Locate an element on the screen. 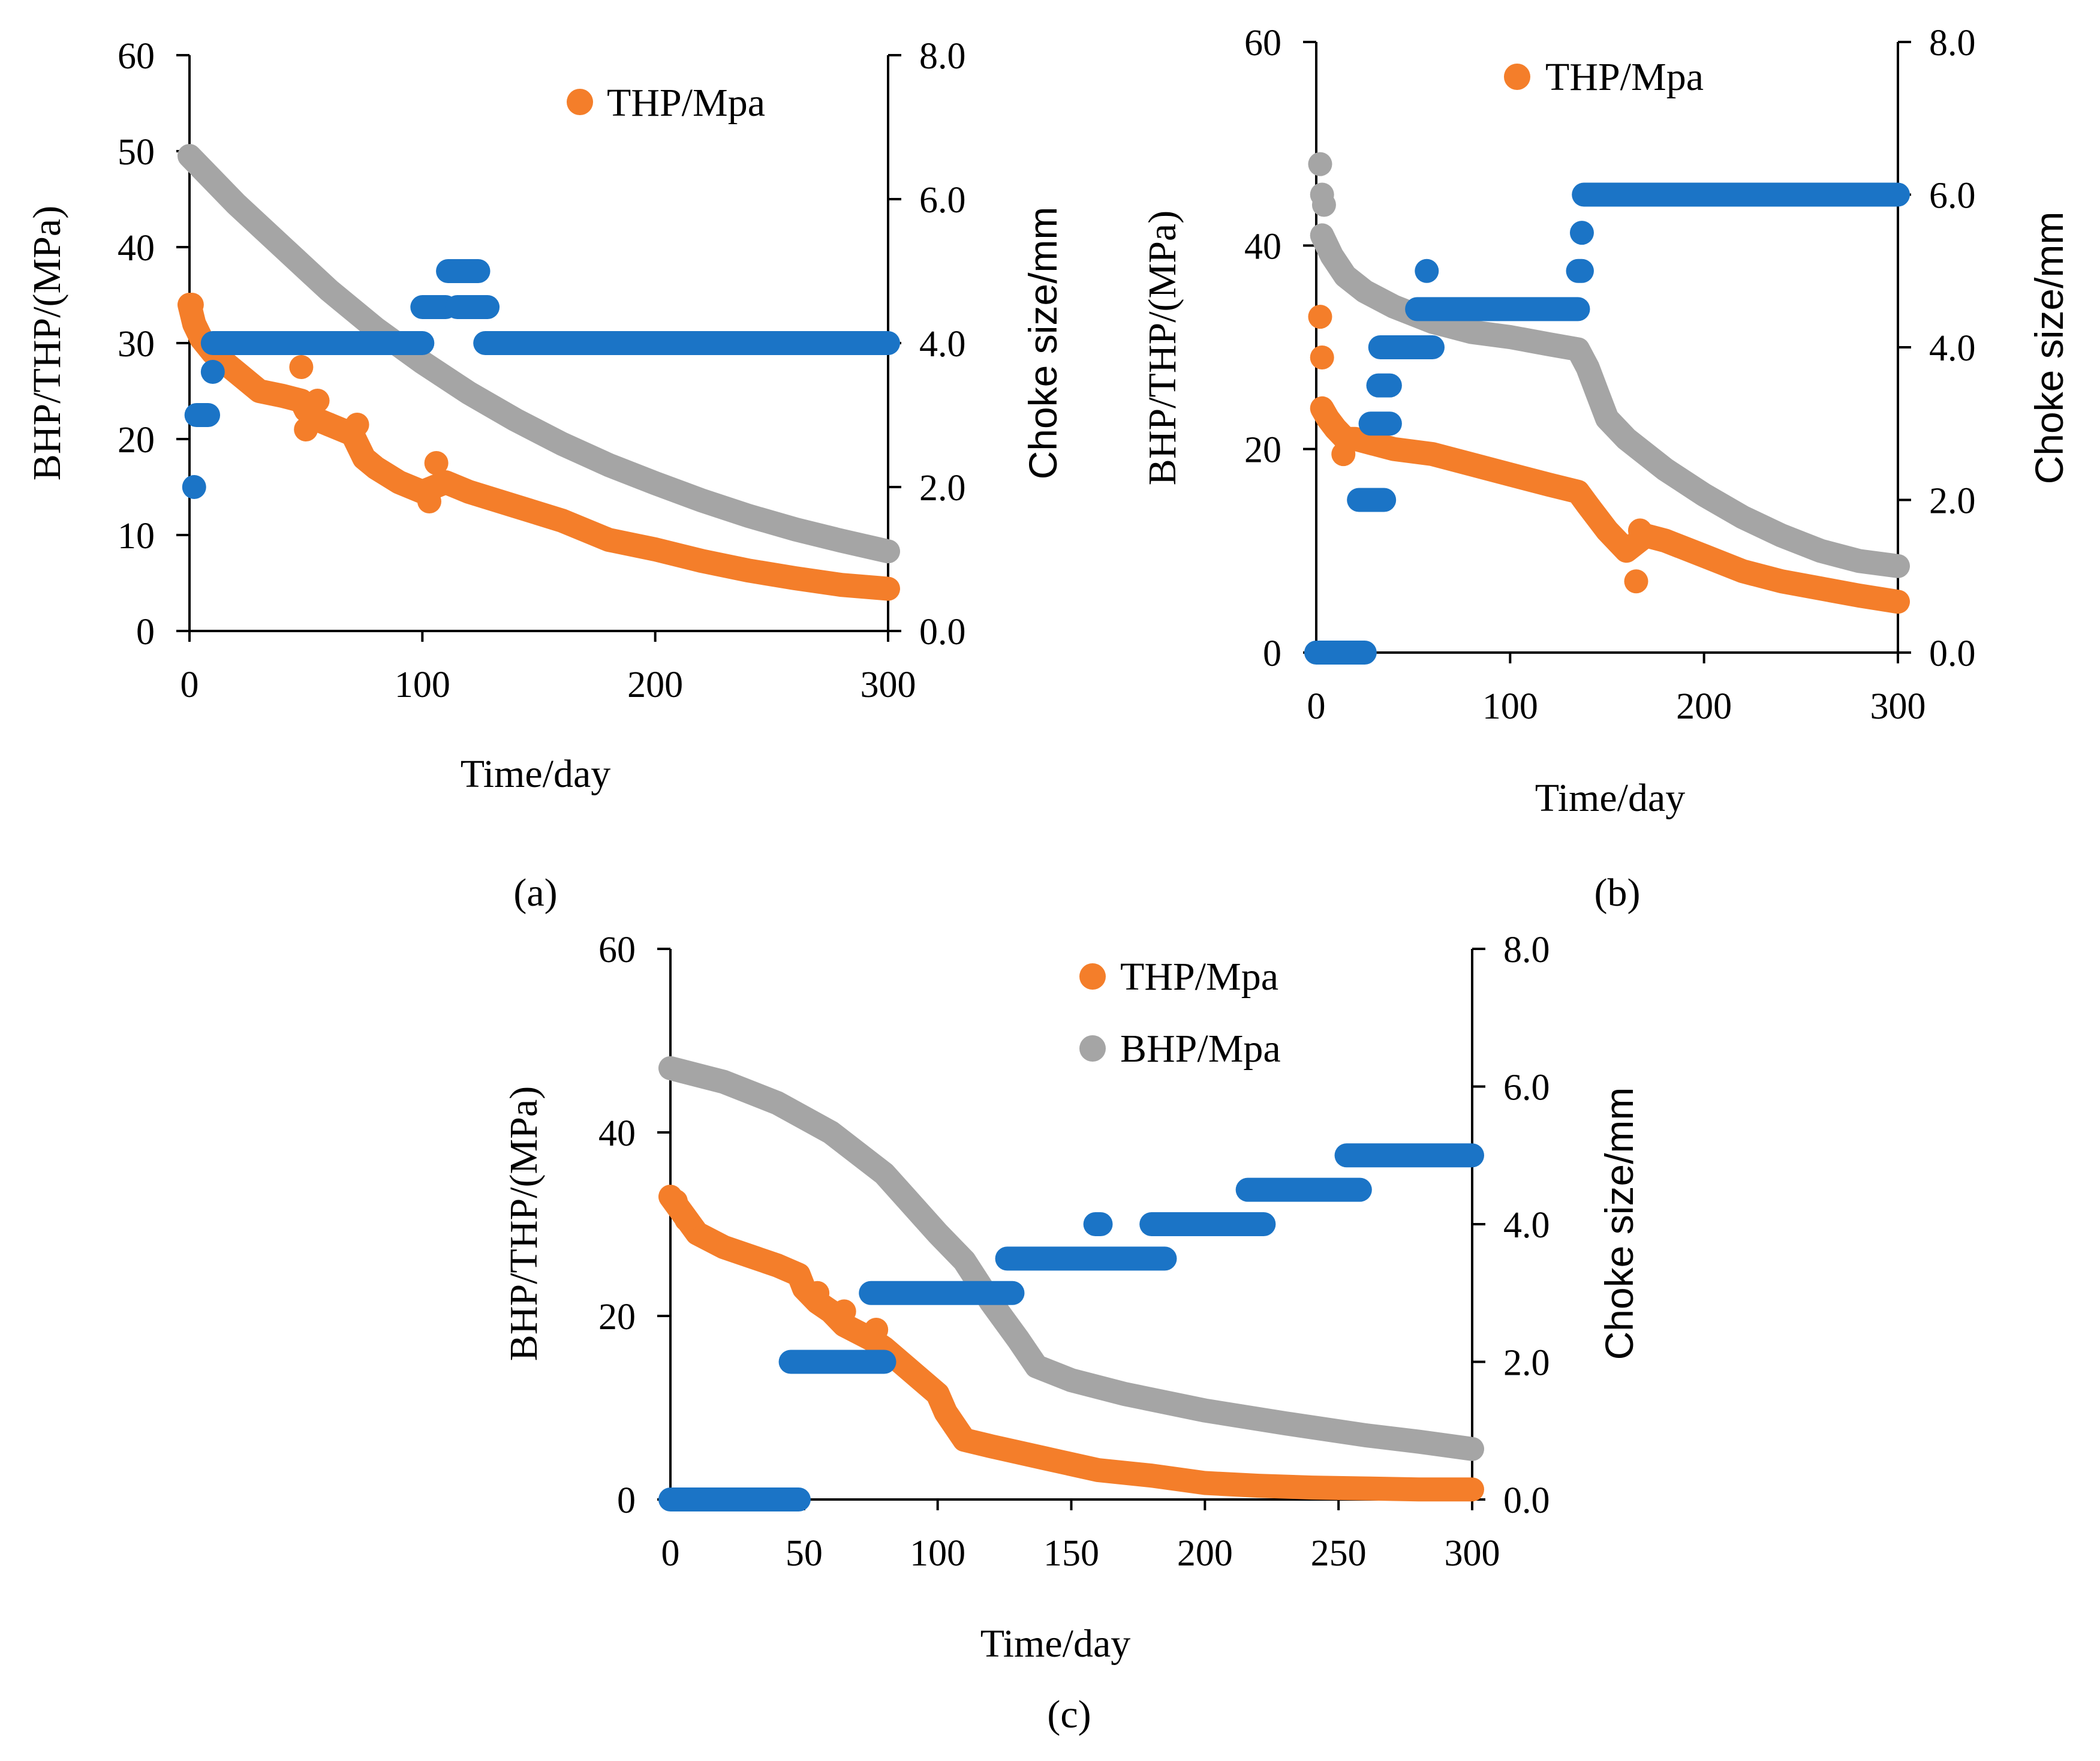 The image size is (2100, 1761). panel-caption: (c) is located at coordinates (1069, 1714).